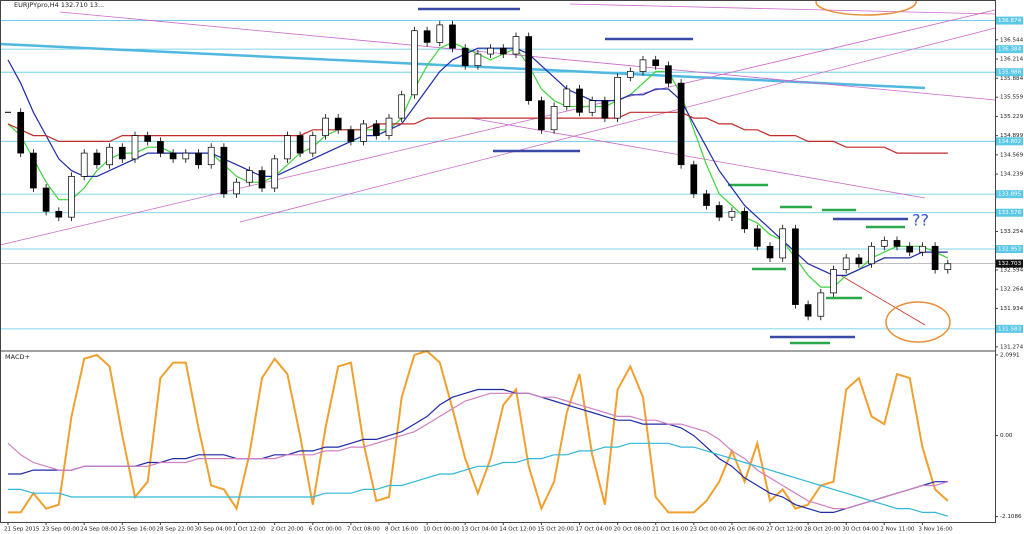 The height and width of the screenshot is (534, 1024). Describe the element at coordinates (1012, 290) in the screenshot. I see `y-tick-label: 132.264` at that location.